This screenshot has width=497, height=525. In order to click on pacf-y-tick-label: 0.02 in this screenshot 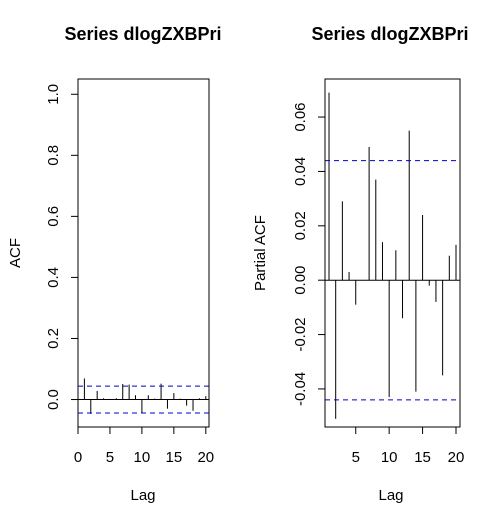, I will do `click(300, 225)`.